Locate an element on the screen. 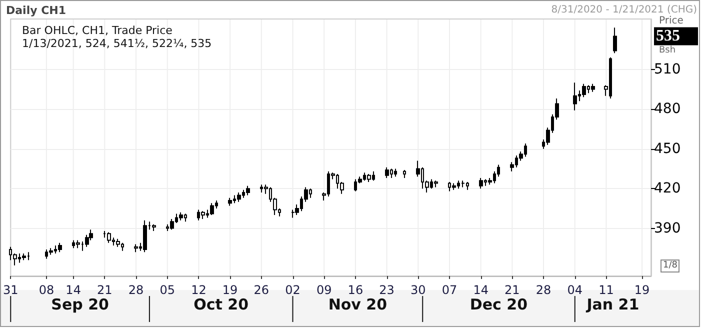 Image resolution: width=701 pixels, height=331 pixels. x-tick-label: 26 is located at coordinates (262, 290).